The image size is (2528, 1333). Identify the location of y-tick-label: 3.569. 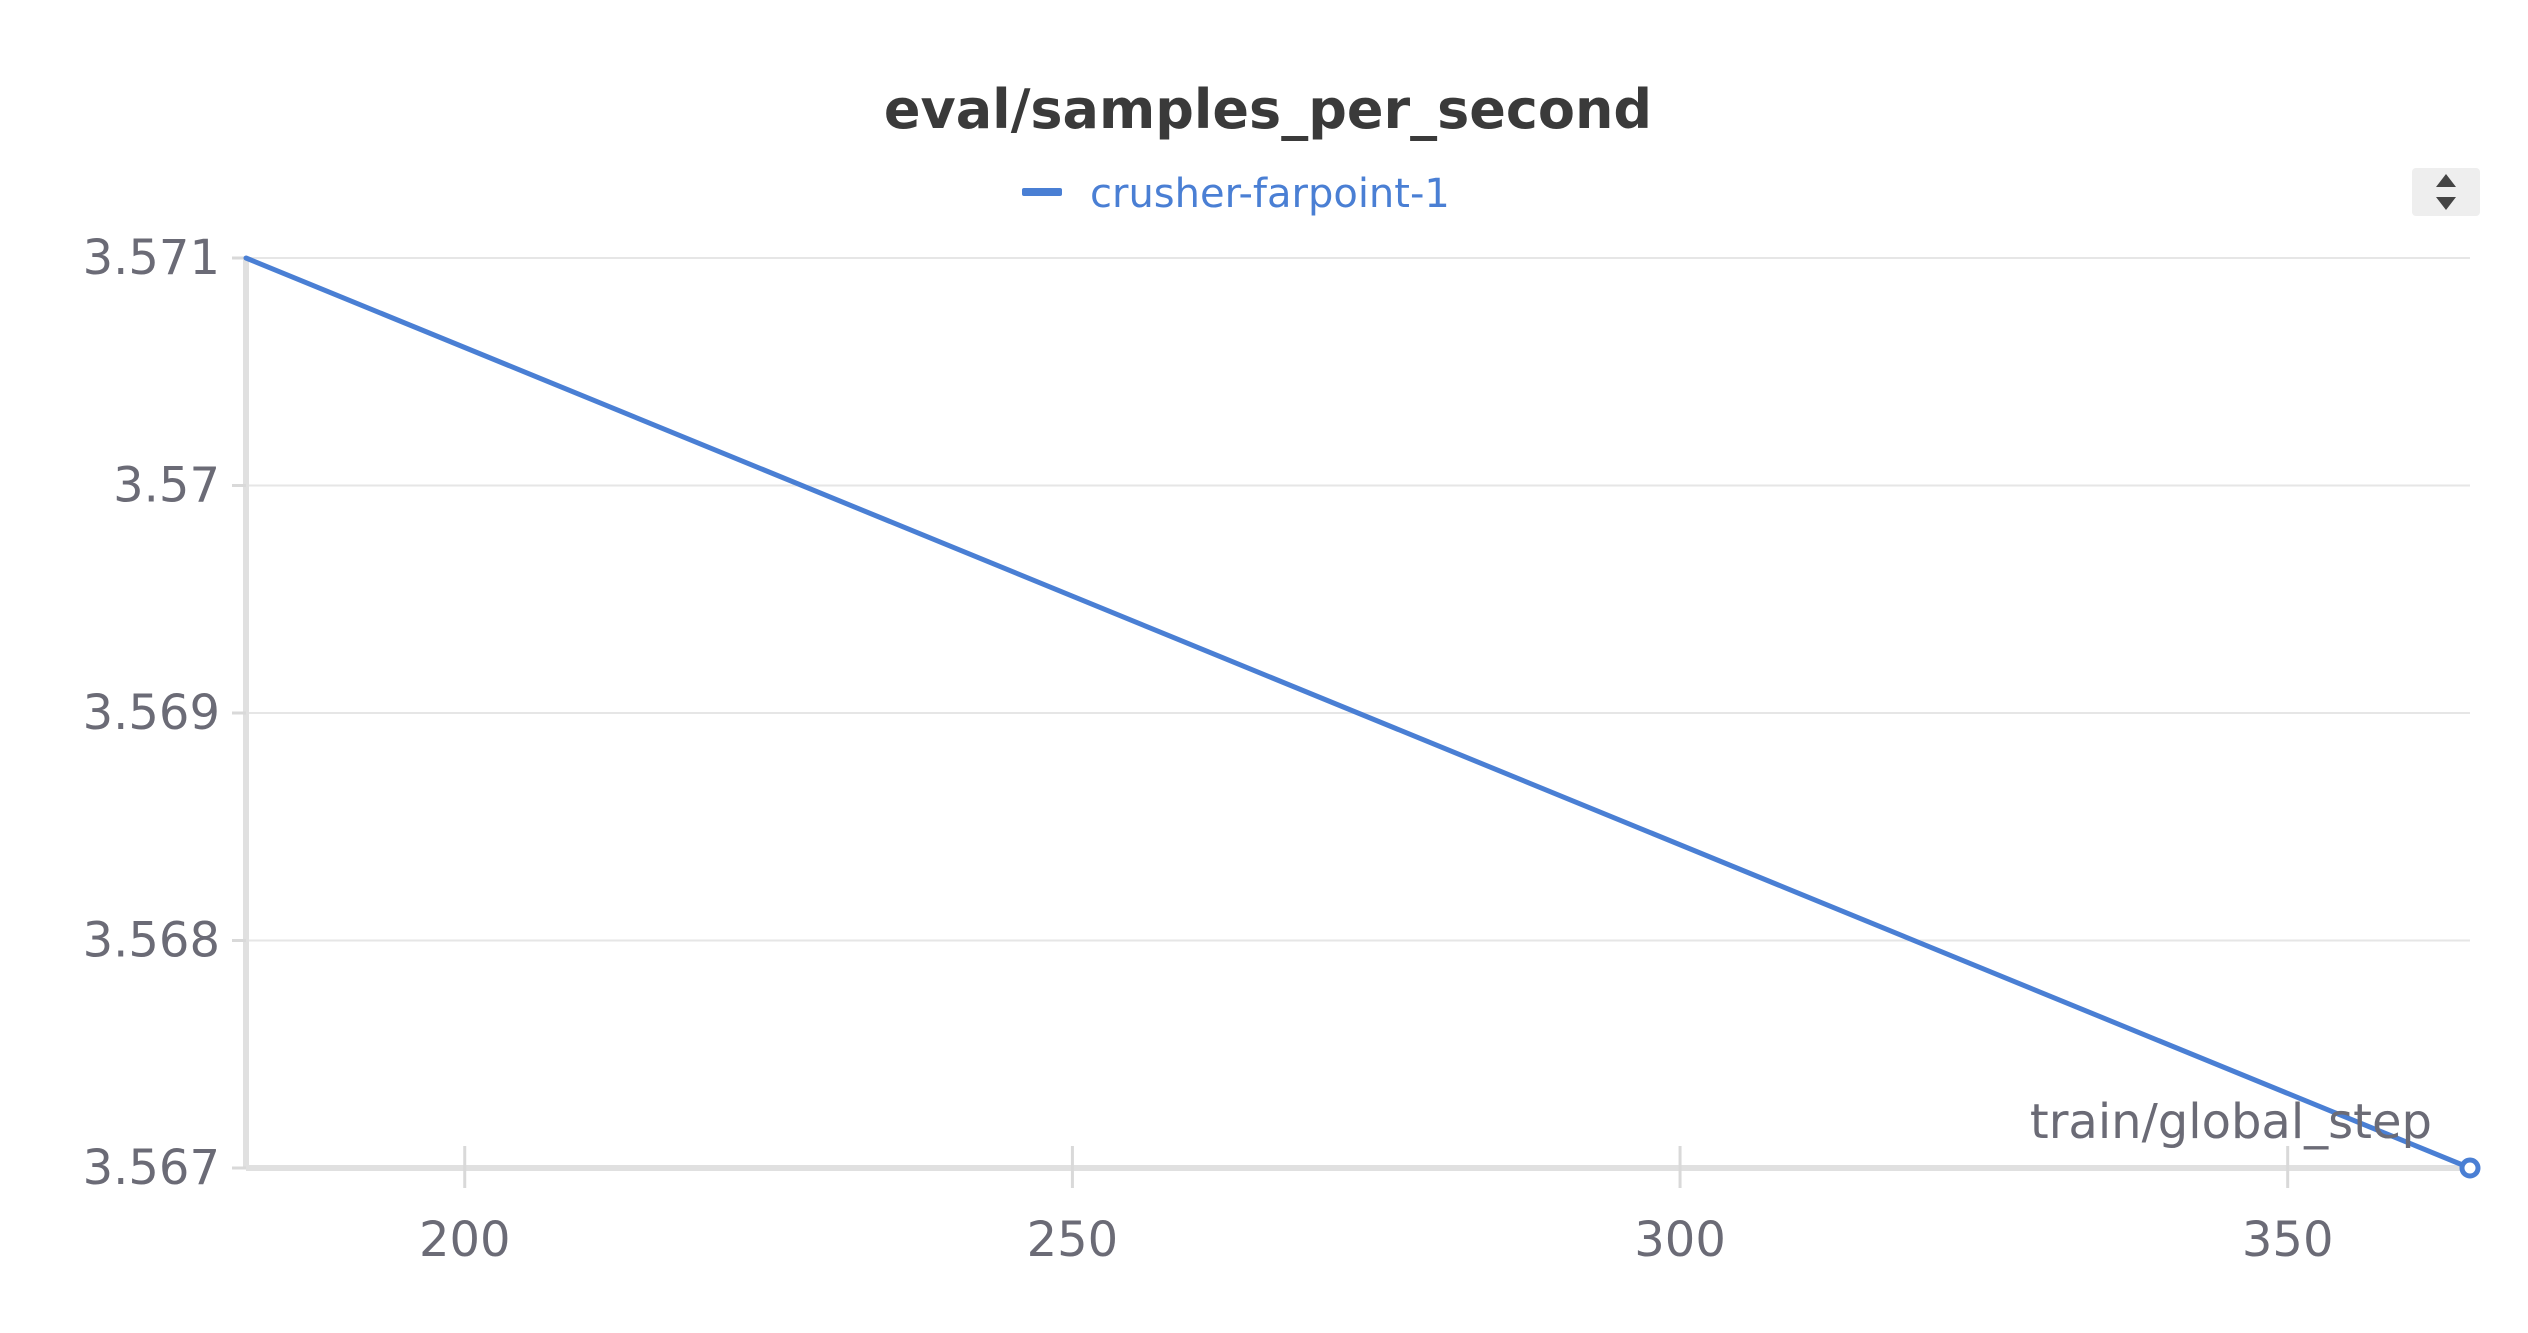
(151, 713).